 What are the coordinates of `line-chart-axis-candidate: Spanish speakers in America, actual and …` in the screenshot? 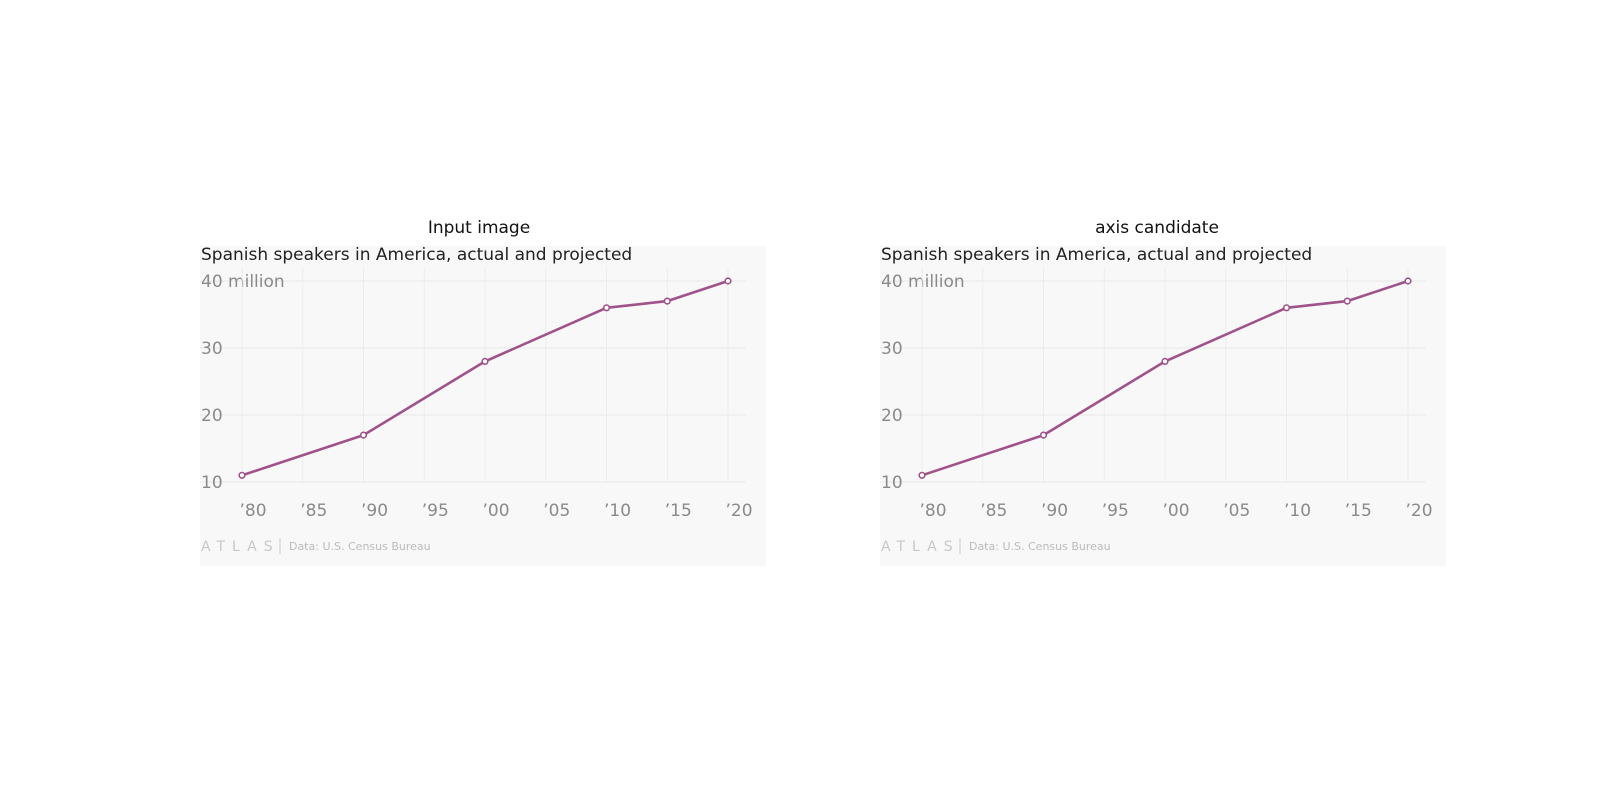 It's located at (1156, 400).